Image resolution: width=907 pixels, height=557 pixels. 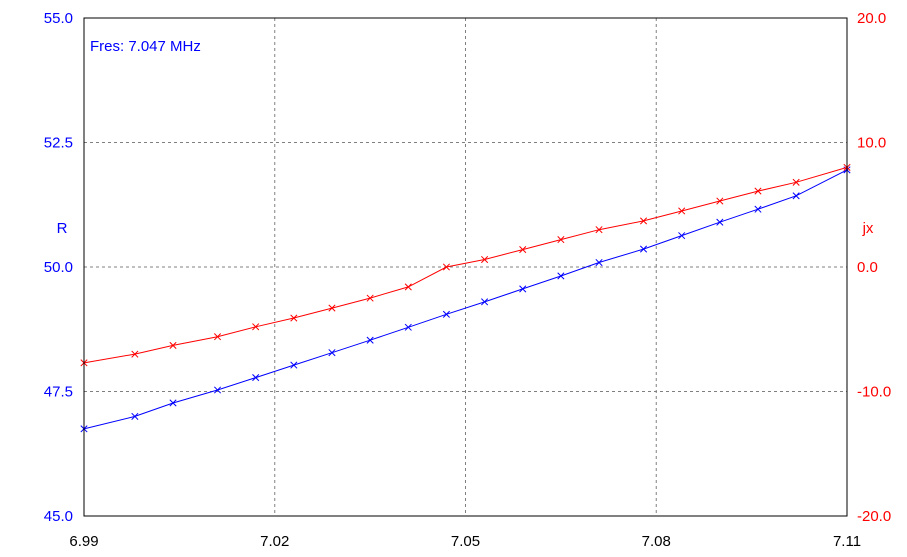 What do you see at coordinates (58, 516) in the screenshot?
I see `left-tick-label: 45.0` at bounding box center [58, 516].